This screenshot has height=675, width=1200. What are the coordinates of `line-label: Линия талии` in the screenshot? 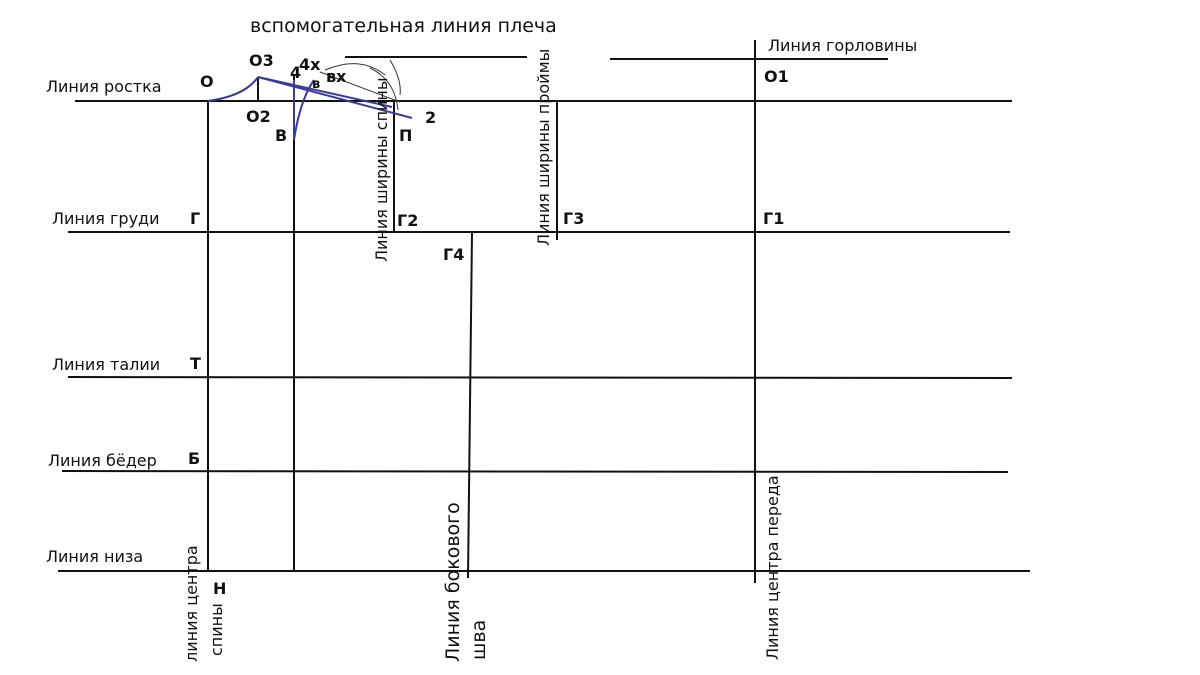 It's located at (106, 364).